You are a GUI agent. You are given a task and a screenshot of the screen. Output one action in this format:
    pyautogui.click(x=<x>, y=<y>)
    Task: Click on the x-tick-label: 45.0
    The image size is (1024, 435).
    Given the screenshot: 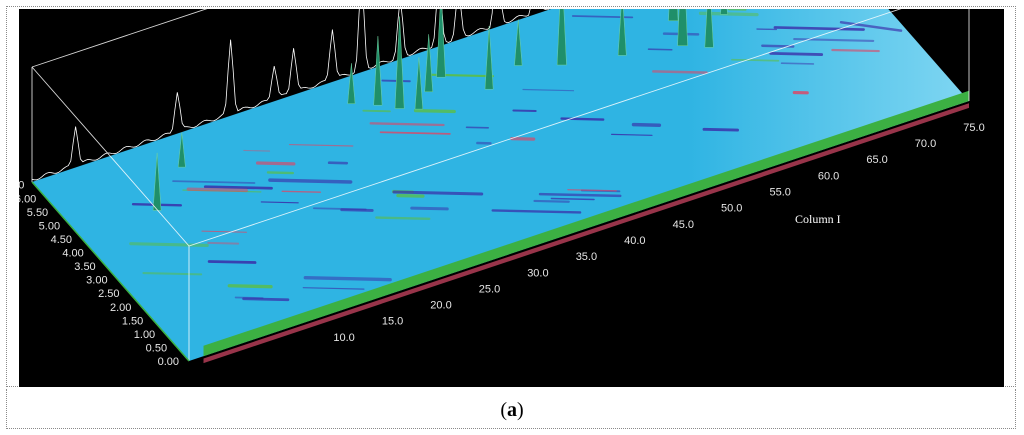 What is the action you would take?
    pyautogui.click(x=683, y=225)
    